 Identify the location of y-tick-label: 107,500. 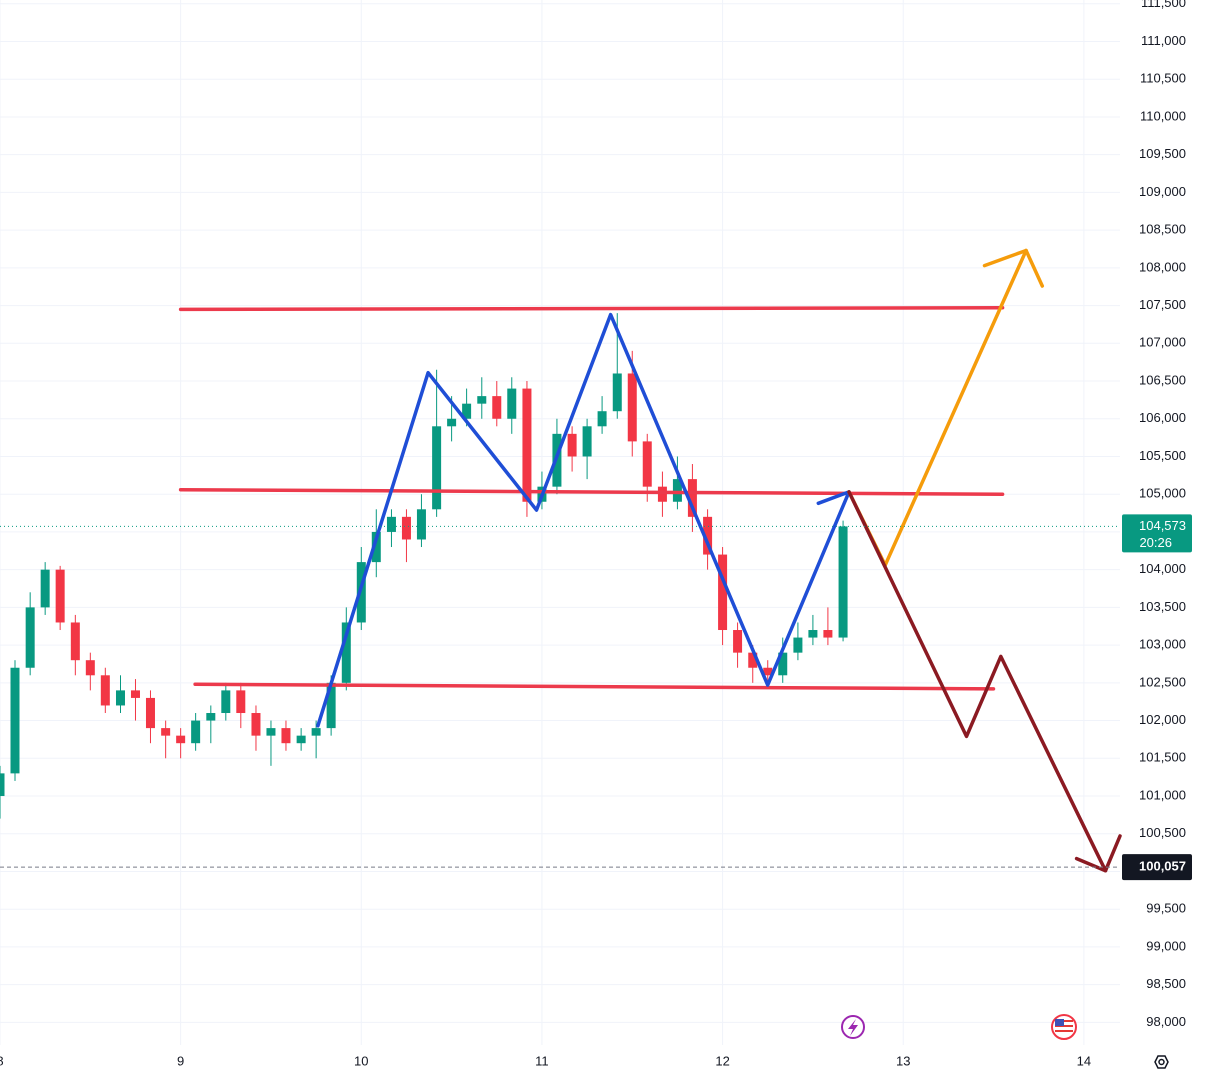
(1162, 304).